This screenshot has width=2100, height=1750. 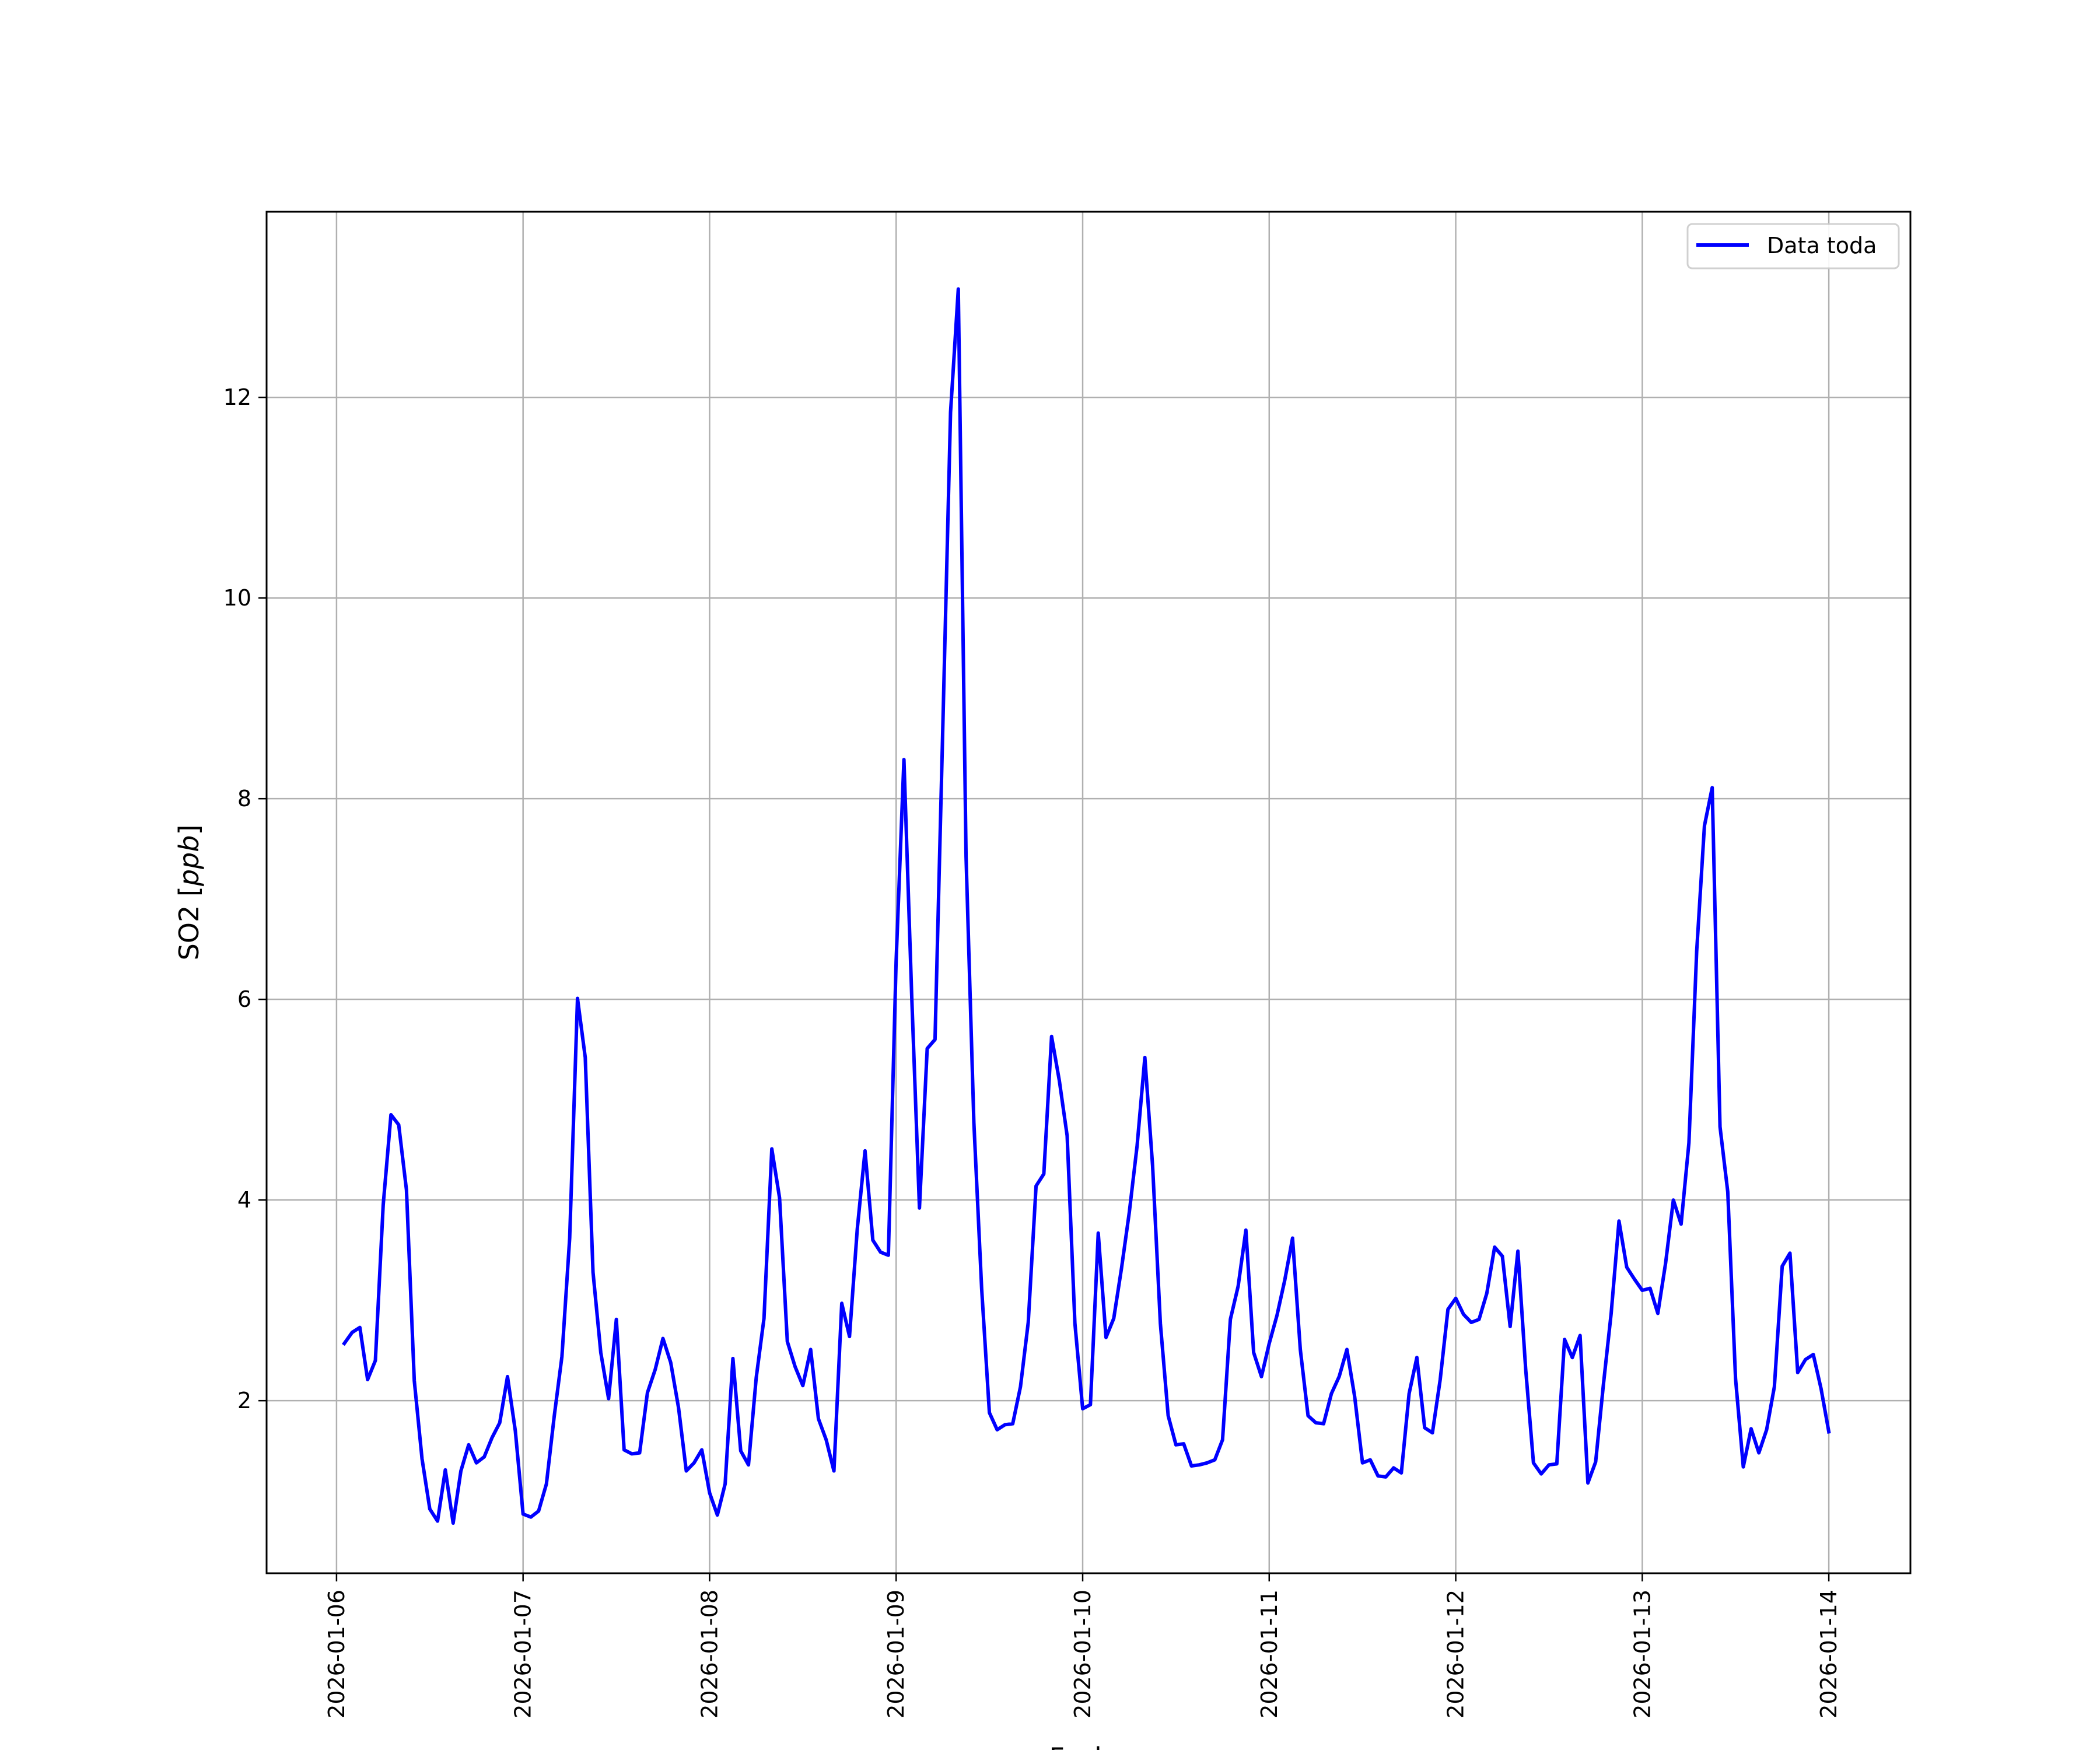 I want to click on y-tick-label: 12, so click(x=237, y=397).